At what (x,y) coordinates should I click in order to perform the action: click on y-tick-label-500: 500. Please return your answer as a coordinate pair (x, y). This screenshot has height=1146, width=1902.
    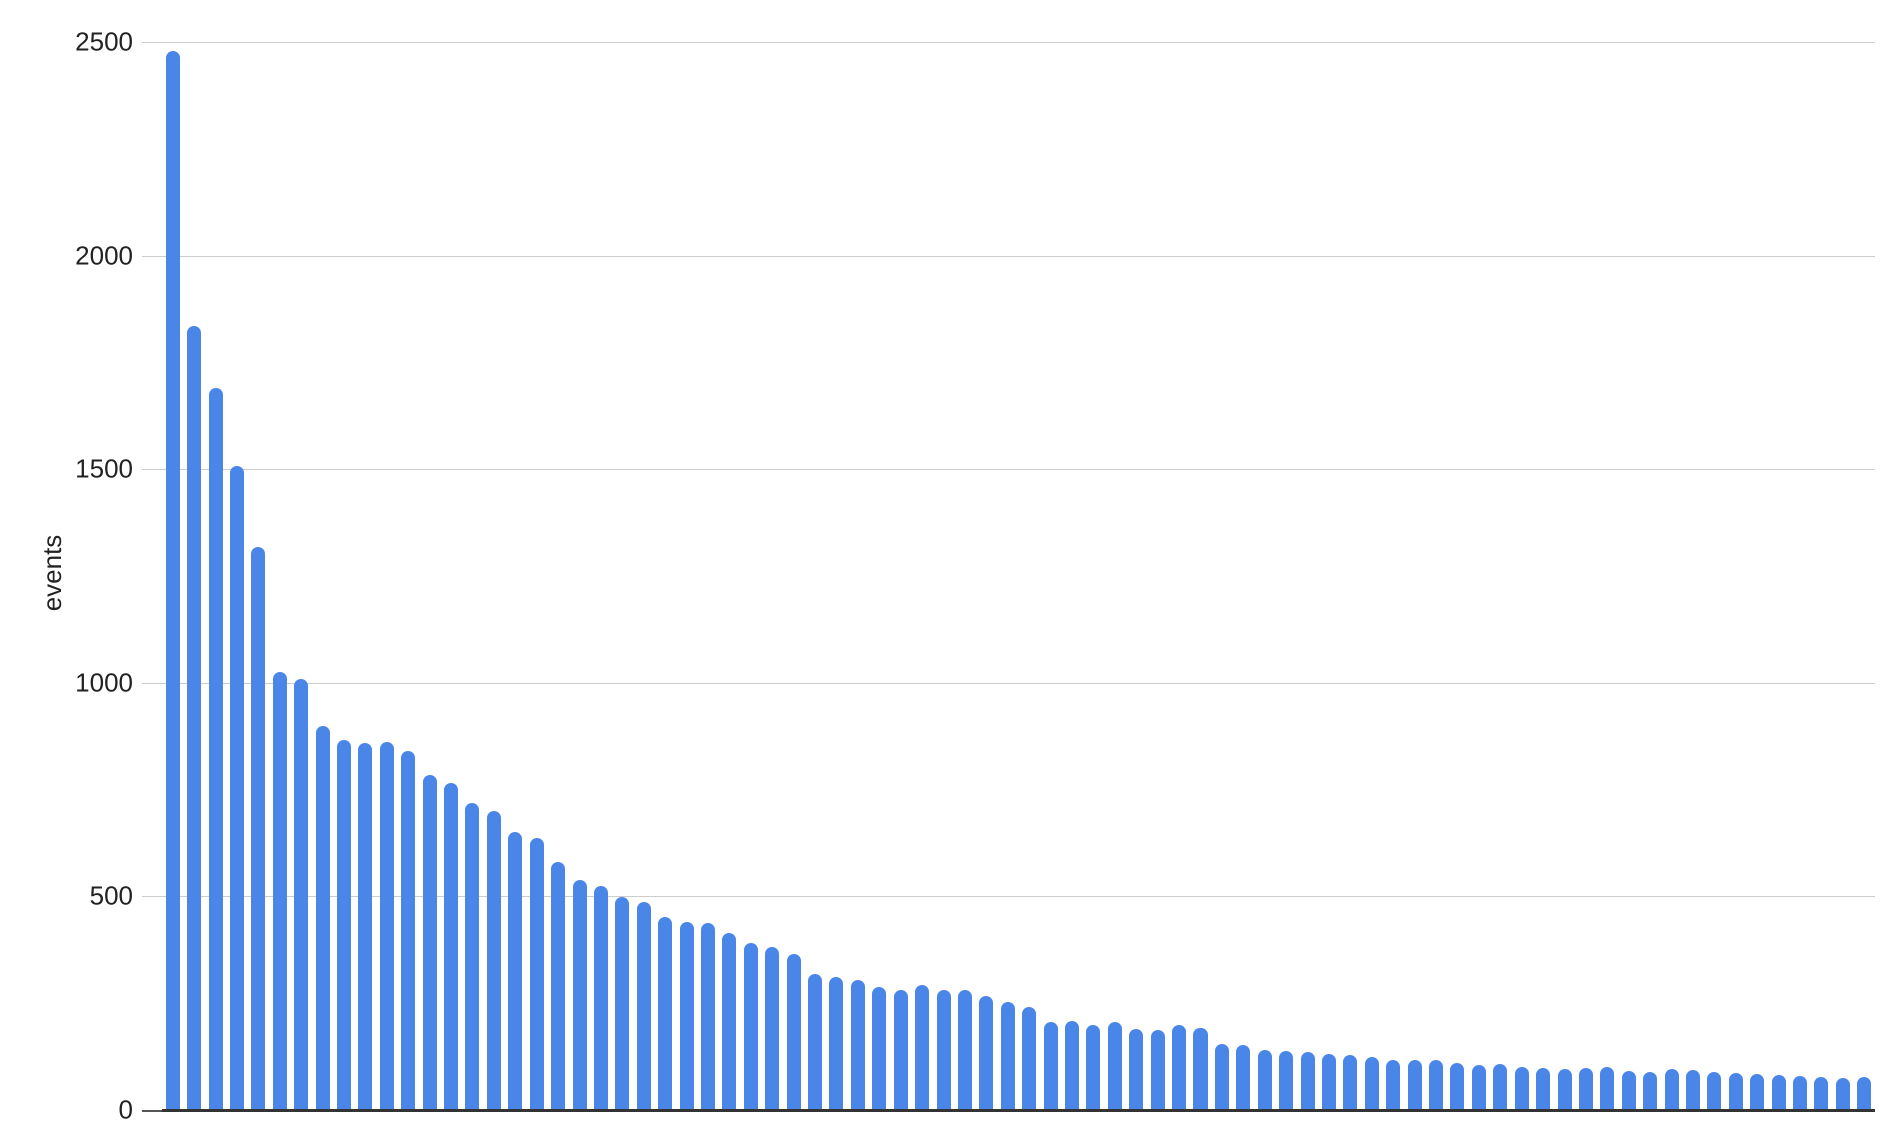
    Looking at the image, I should click on (111, 895).